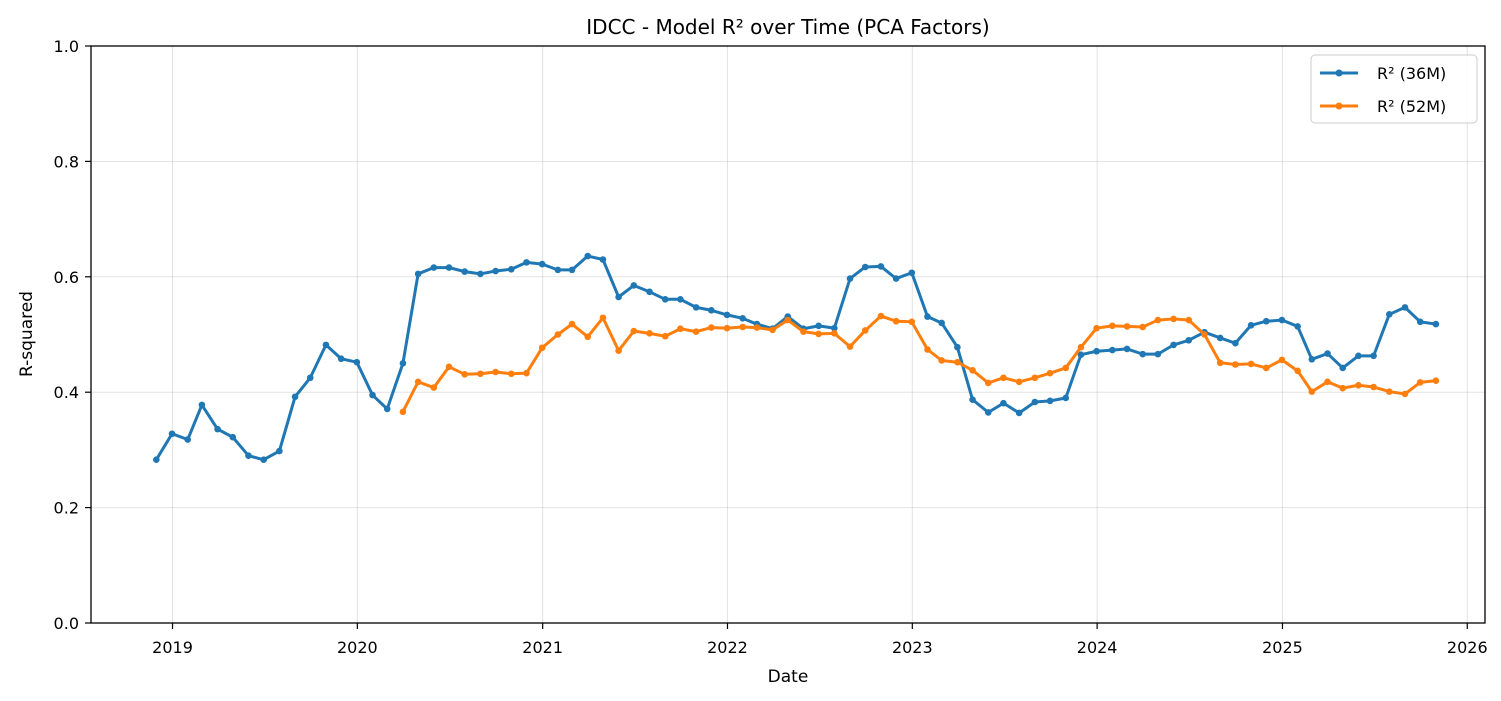 The image size is (1501, 701). I want to click on y-tick-label: 0.8, so click(66, 161).